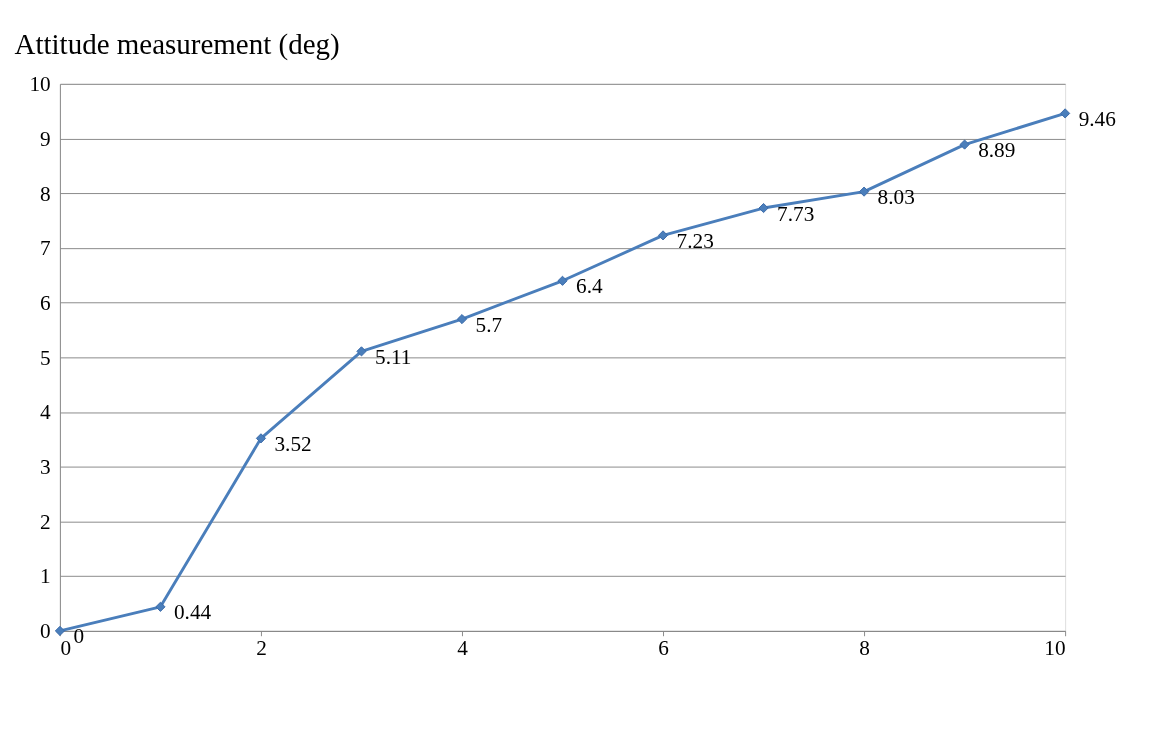  Describe the element at coordinates (796, 213) in the screenshot. I see `data-label: 7.73` at that location.